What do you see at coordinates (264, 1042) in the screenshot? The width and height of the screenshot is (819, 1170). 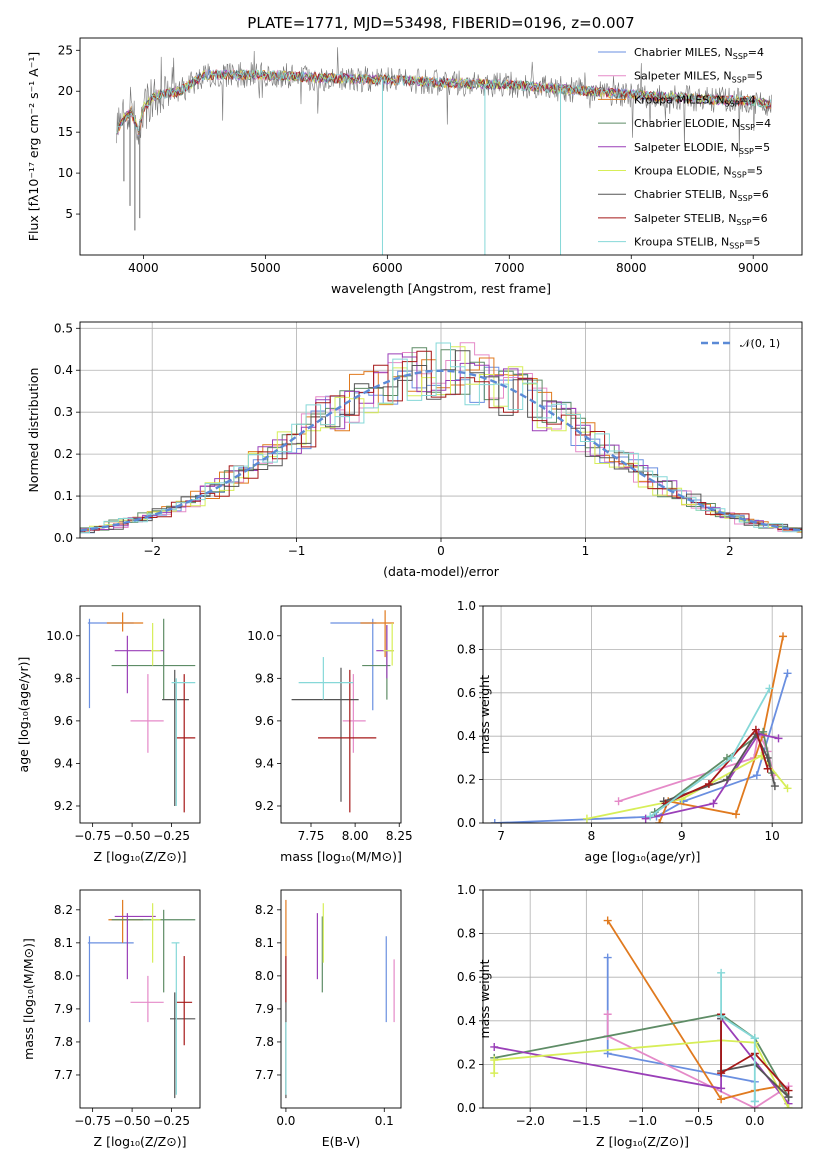 I see `y-tick-label: 7.8` at bounding box center [264, 1042].